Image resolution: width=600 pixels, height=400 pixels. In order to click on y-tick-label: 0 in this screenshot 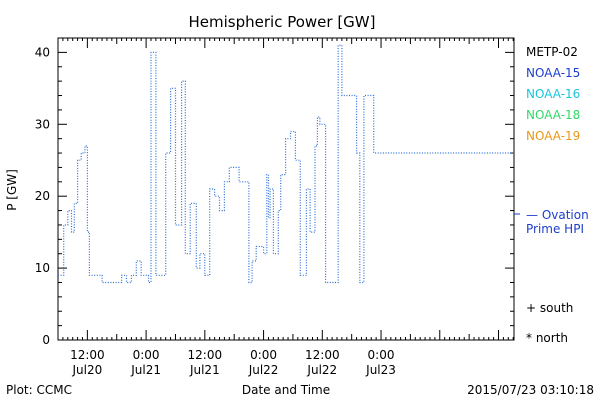, I will do `click(46, 340)`.